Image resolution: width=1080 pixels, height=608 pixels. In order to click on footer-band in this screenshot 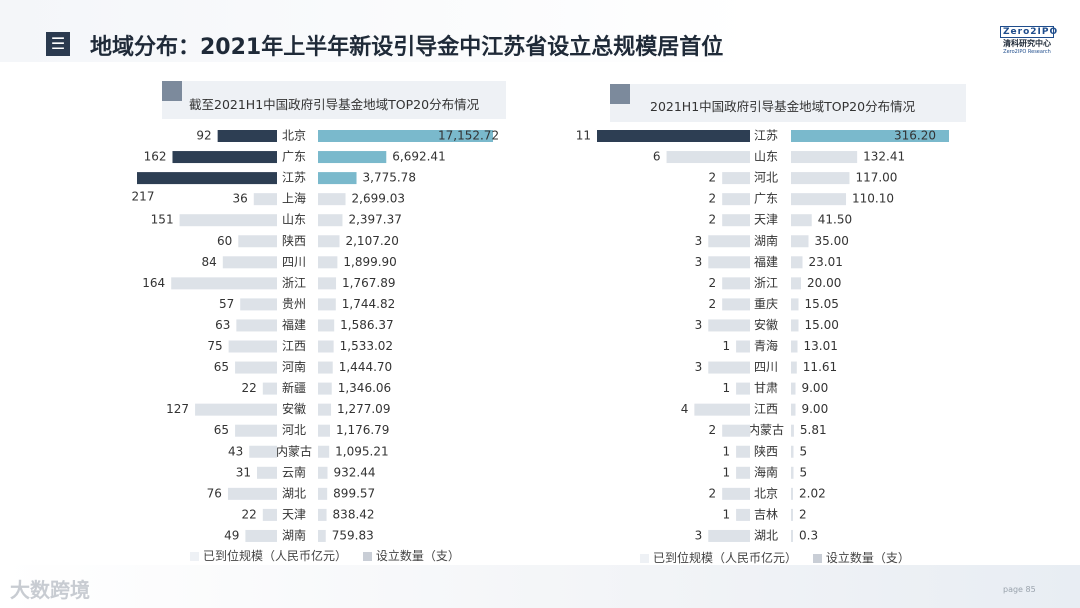, I will do `click(540, 586)`.